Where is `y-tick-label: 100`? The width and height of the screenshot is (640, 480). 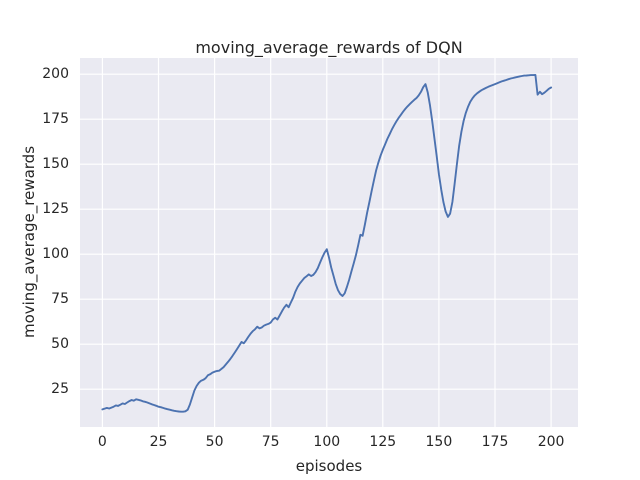
y-tick-label: 100 is located at coordinates (55, 254).